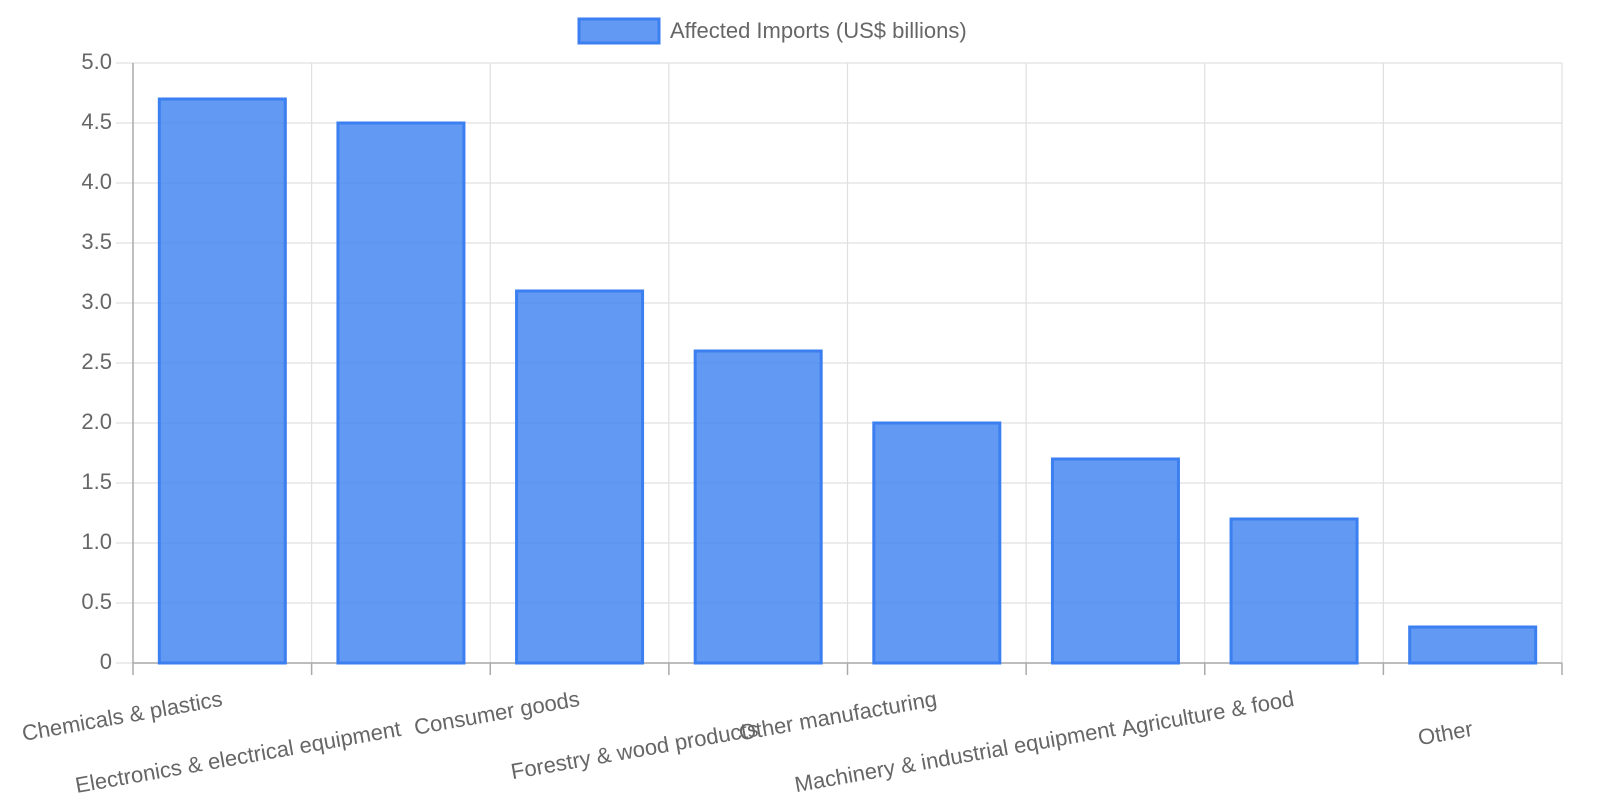  Describe the element at coordinates (1207, 713) in the screenshot. I see `x-tick-label: Agriculture & food` at that location.